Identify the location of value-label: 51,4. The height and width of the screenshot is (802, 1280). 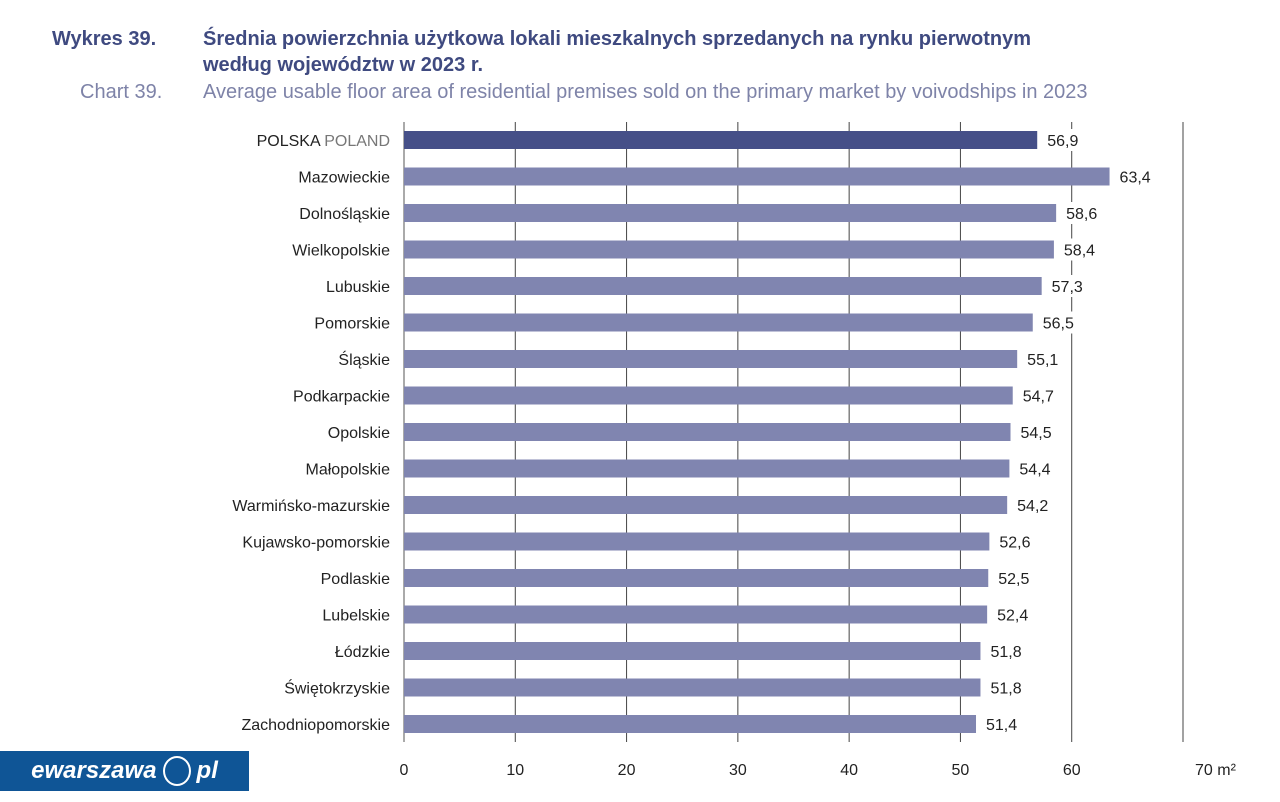
(1001, 725).